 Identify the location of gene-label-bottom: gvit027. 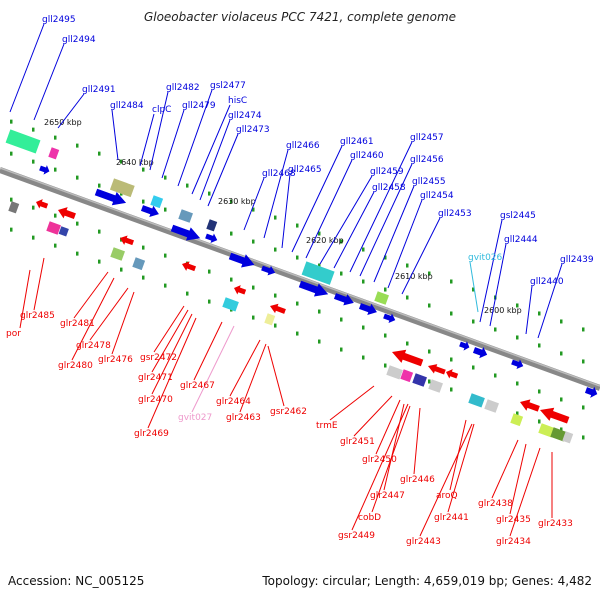
(195, 418).